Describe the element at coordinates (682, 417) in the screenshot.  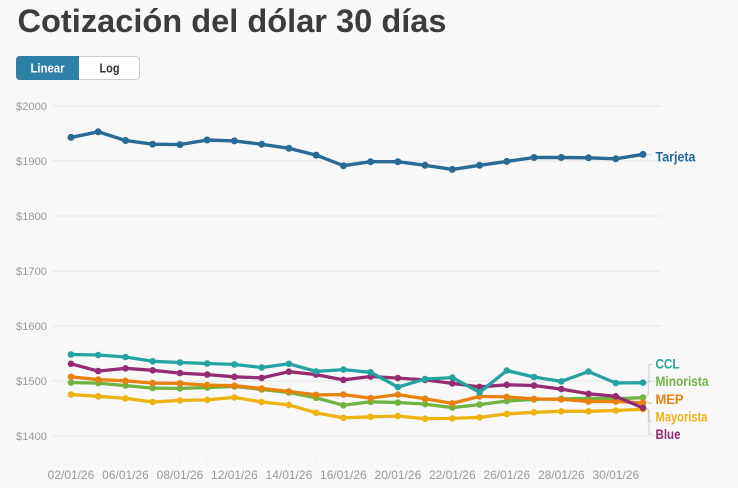
I see `svg-text: Mayorista` at that location.